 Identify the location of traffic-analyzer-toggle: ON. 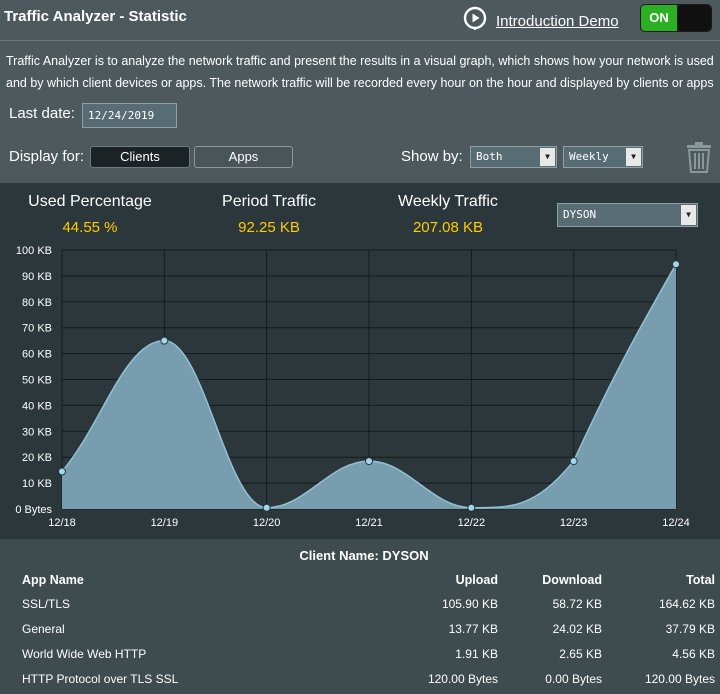
(676, 18).